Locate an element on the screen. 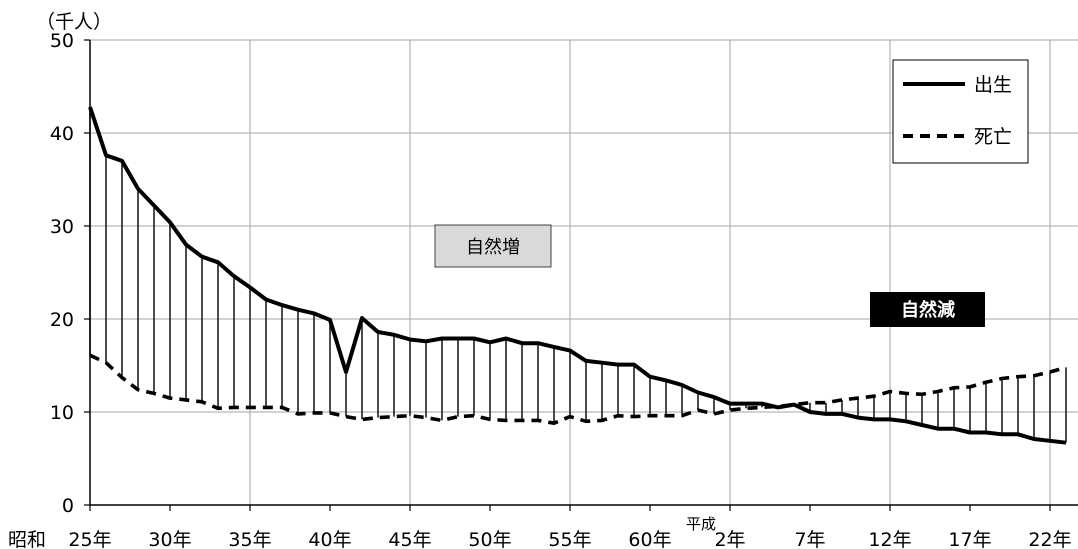 This screenshot has width=1078, height=549. x-tick-label: 50年 is located at coordinates (489, 539).